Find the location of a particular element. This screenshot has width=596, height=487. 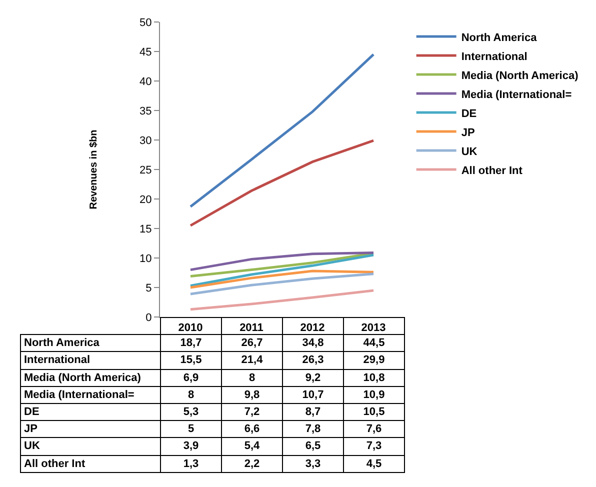

data-label: 26,7 is located at coordinates (252, 343).